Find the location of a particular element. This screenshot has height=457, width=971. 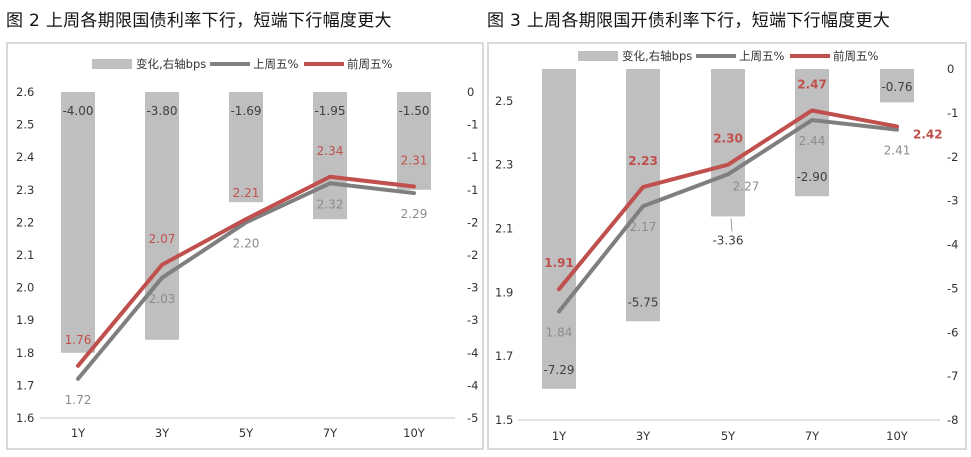

prev-friday-data-label: 2.23 is located at coordinates (643, 161).